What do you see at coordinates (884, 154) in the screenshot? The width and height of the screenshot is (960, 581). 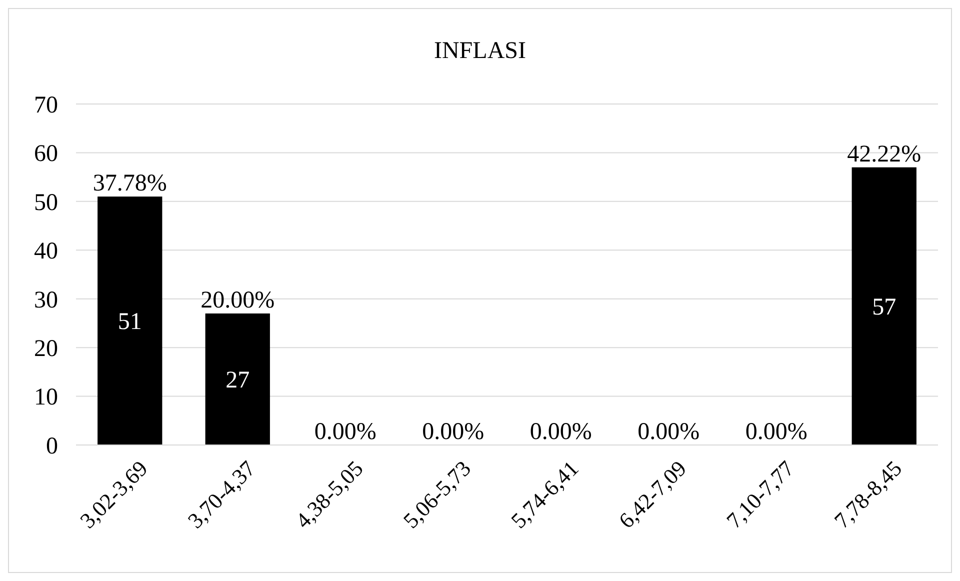 I see `annotation: 42.22%` at bounding box center [884, 154].